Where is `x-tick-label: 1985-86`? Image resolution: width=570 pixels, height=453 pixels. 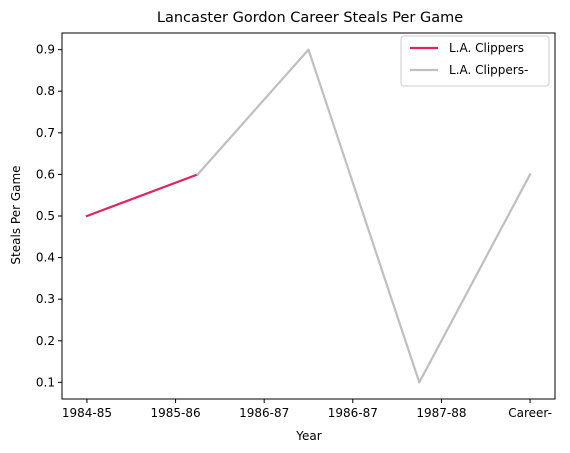 x-tick-label: 1985-86 is located at coordinates (175, 413).